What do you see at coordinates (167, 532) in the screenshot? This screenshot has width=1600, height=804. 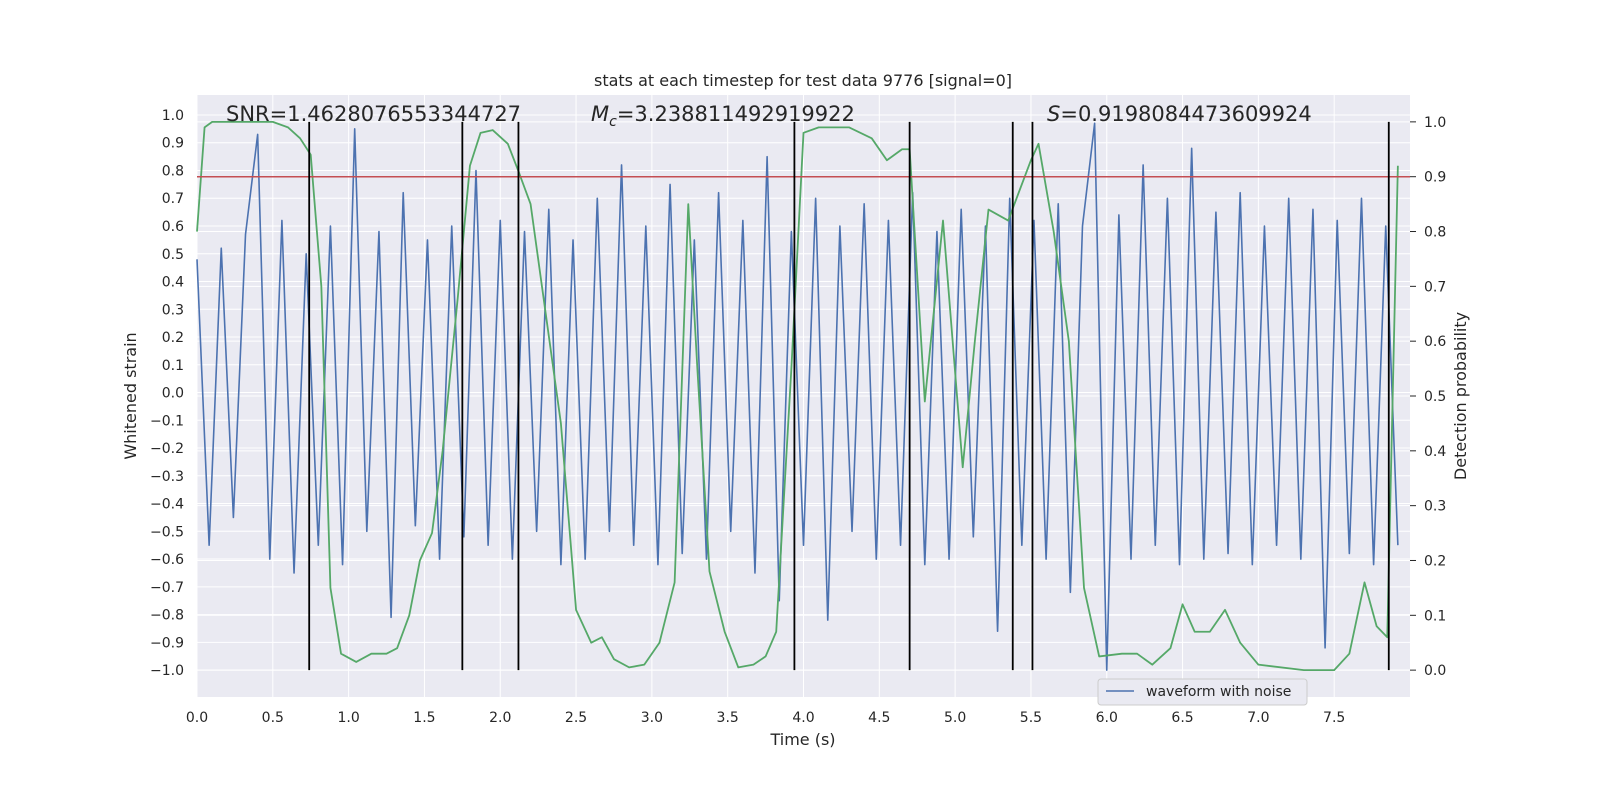 I see `y-tick-label: −0.5` at bounding box center [167, 532].